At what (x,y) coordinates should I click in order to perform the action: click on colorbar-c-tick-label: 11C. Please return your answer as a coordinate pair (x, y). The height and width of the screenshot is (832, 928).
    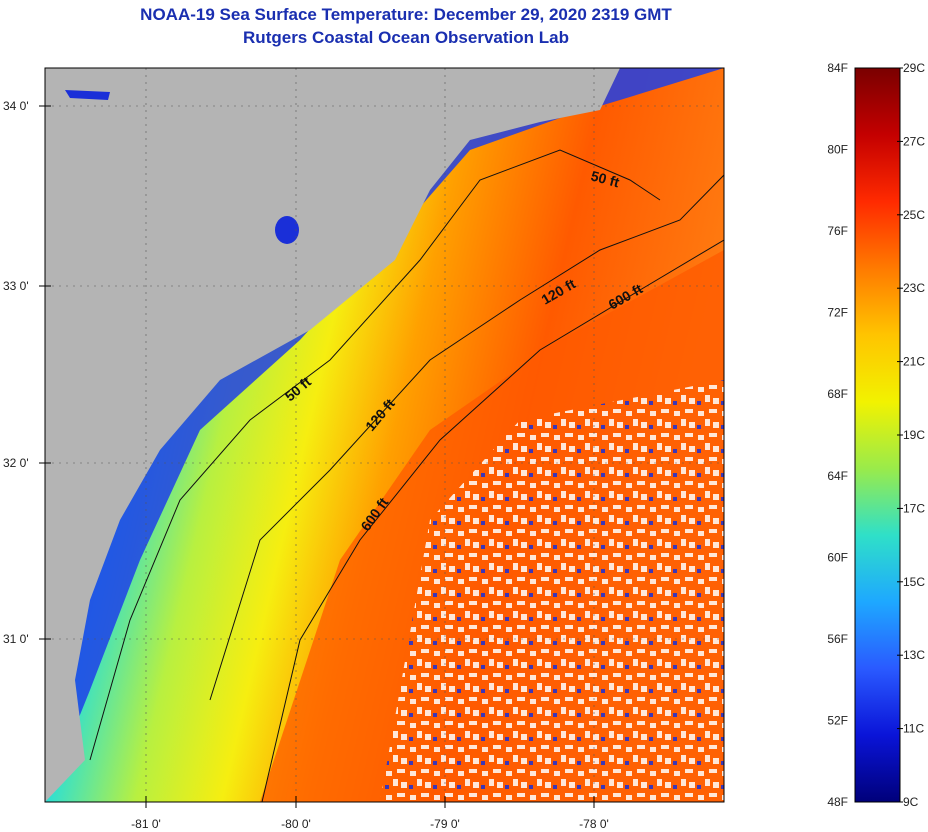
    Looking at the image, I should click on (913, 729).